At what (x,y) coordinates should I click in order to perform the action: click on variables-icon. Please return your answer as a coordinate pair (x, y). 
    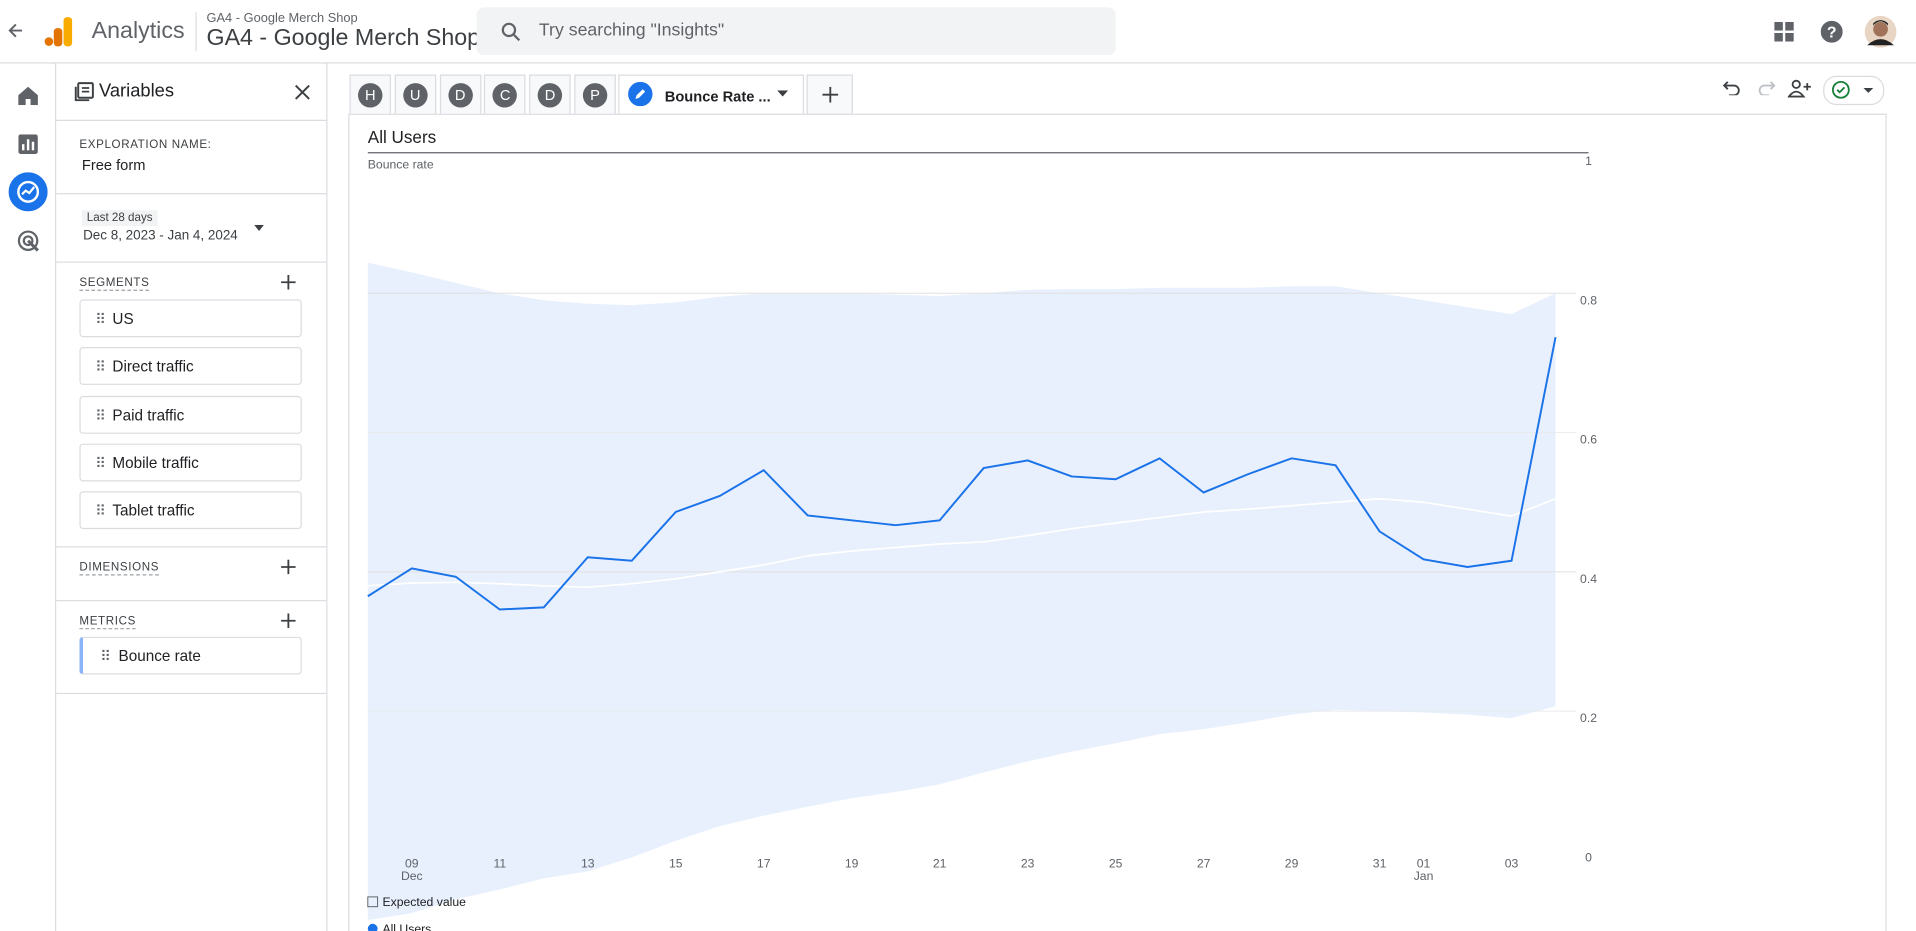
    Looking at the image, I should click on (84, 92).